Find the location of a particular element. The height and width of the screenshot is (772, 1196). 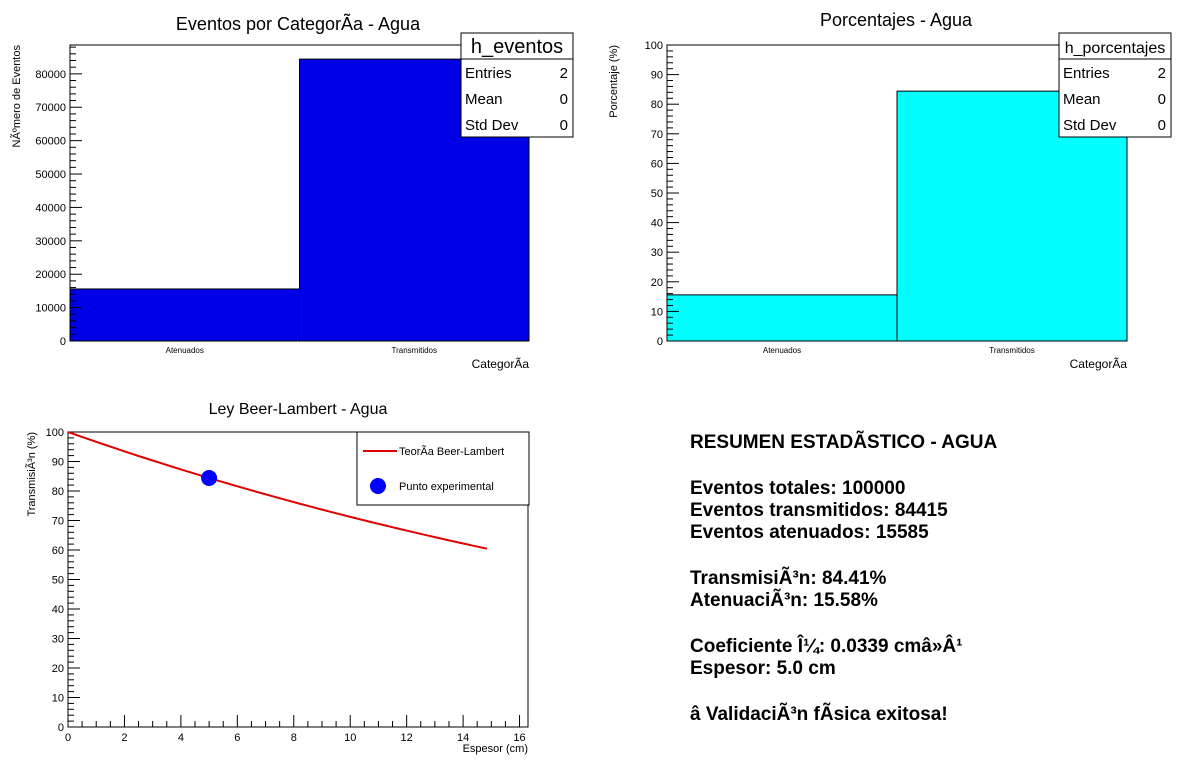

y-tick-label: 60000 is located at coordinates (50, 142).